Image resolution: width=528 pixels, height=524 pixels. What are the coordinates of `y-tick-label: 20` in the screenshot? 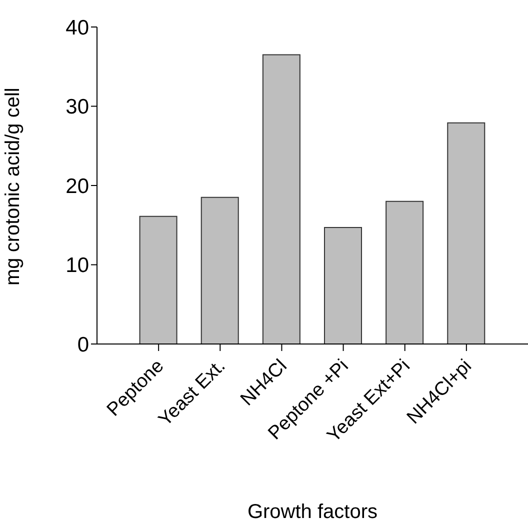 It's located at (77, 186).